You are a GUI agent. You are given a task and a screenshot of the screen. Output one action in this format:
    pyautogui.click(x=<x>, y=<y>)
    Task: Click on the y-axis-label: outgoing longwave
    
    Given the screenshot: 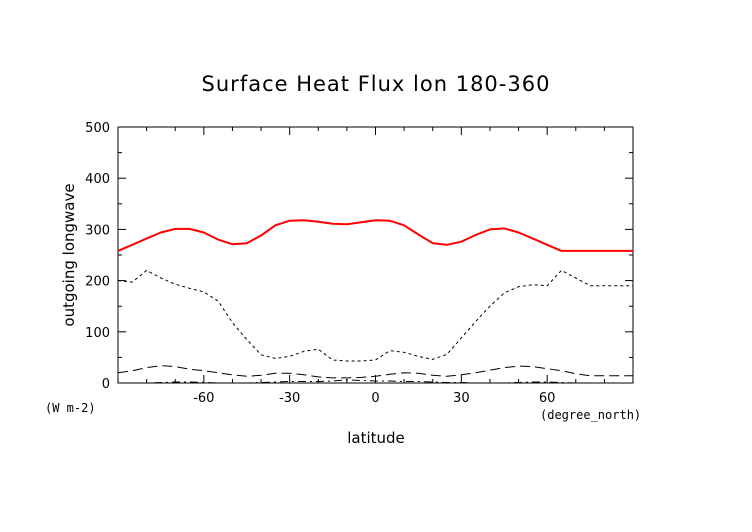 What is the action you would take?
    pyautogui.click(x=69, y=254)
    